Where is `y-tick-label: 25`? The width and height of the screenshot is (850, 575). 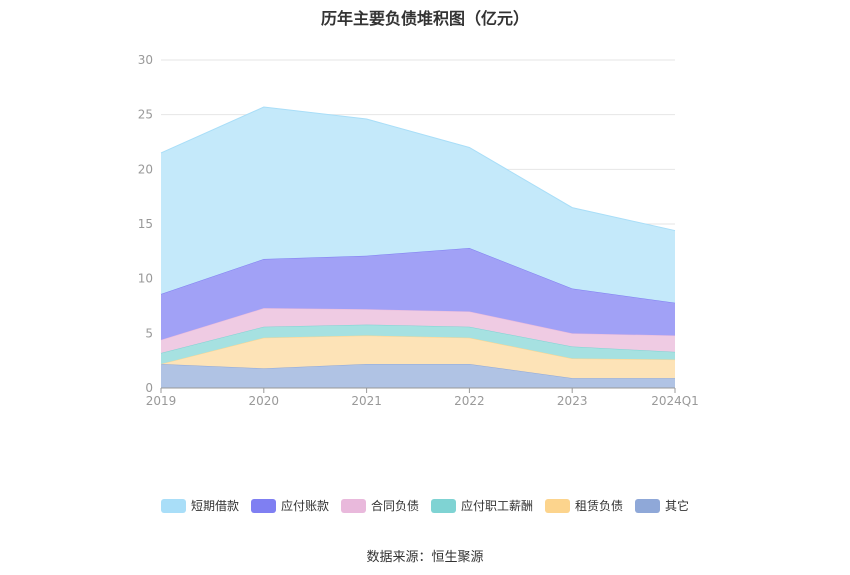
y-tick-label: 25 is located at coordinates (145, 115).